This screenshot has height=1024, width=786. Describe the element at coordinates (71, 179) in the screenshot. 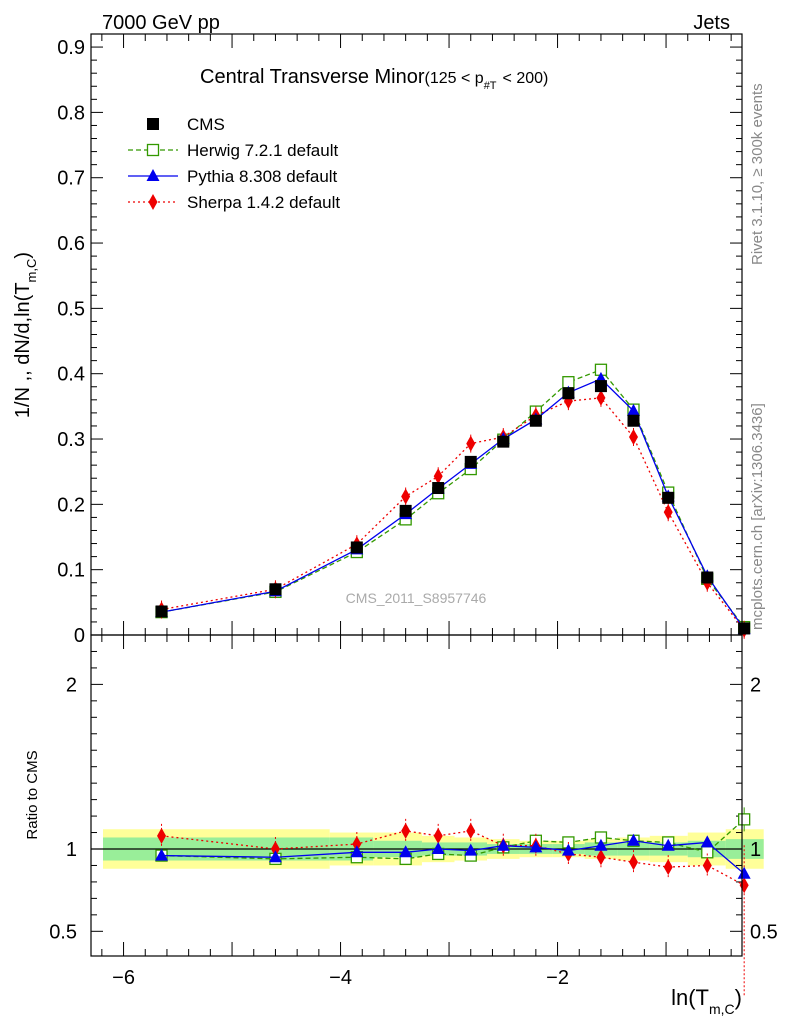

I see `y-tick-label: 0.7` at that location.